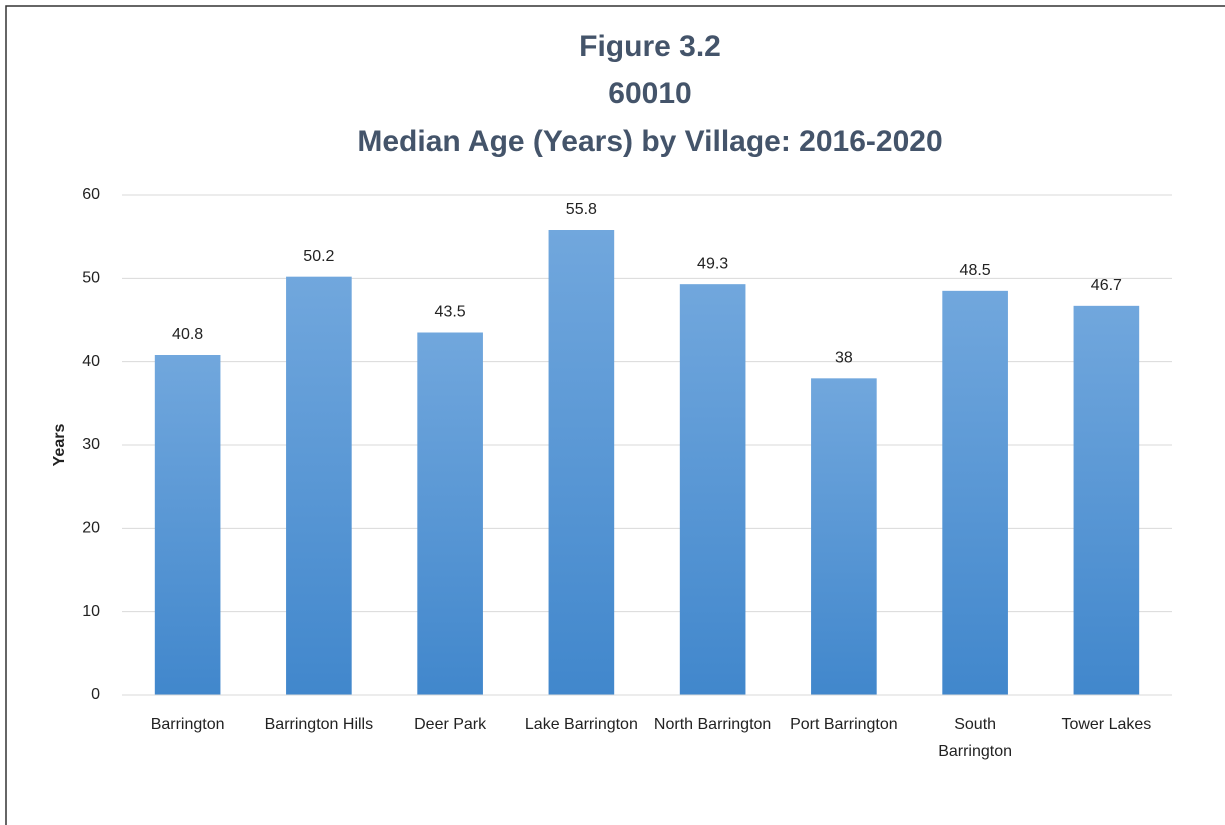 The width and height of the screenshot is (1225, 825). What do you see at coordinates (59, 445) in the screenshot?
I see `y-axis-label: Years` at bounding box center [59, 445].